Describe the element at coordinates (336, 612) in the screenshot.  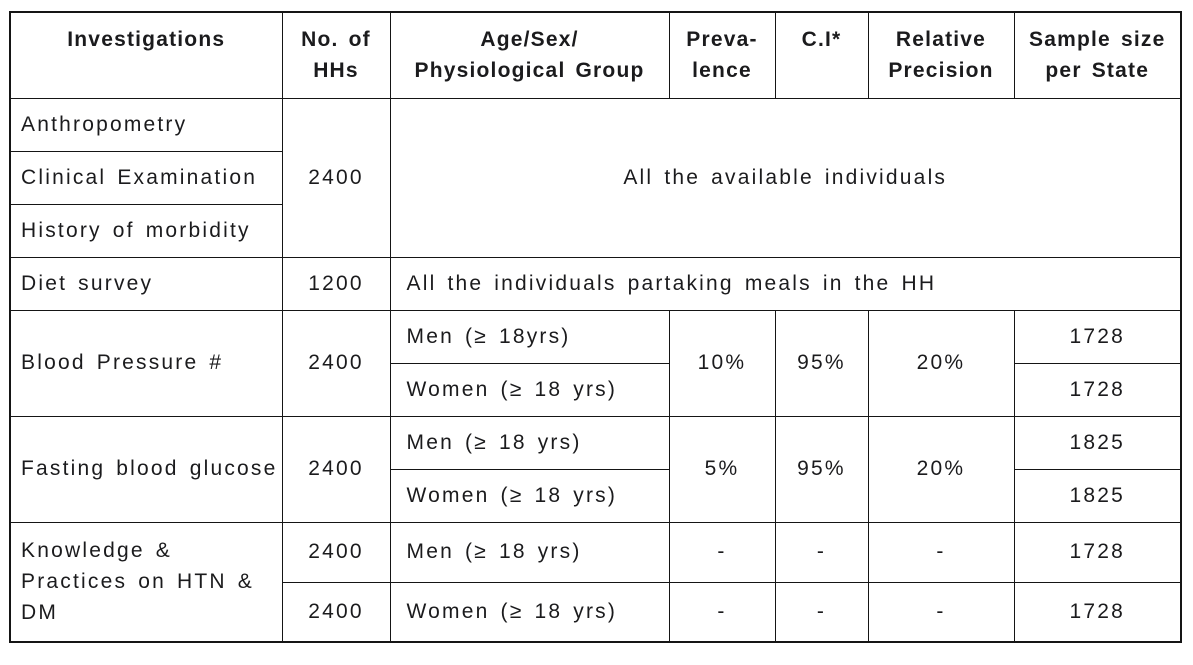
I see `cell-hhs-knowledge-women: 2400` at that location.